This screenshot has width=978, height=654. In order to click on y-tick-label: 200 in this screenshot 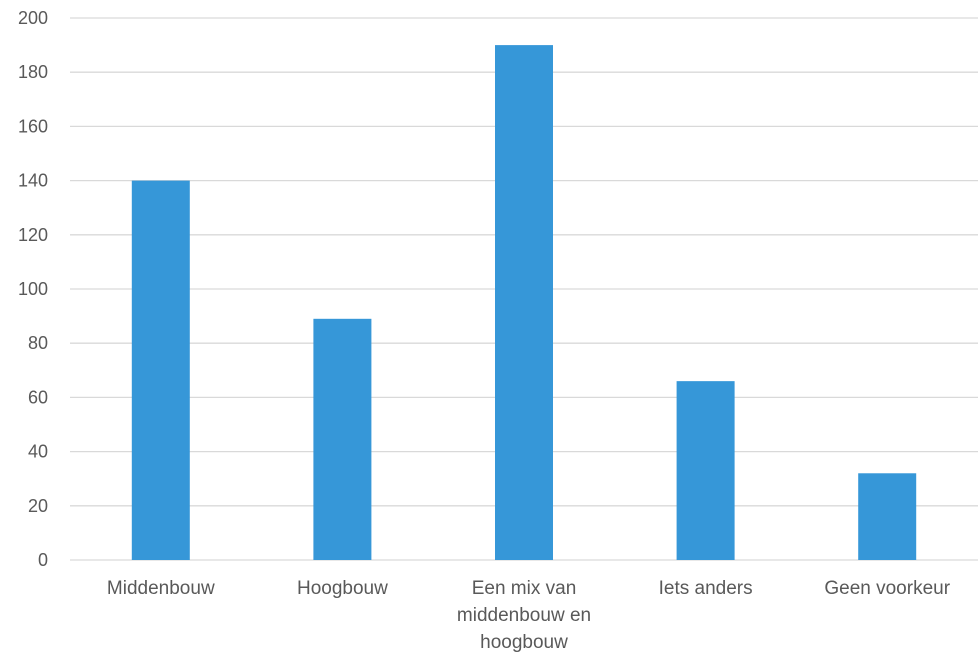, I will do `click(33, 18)`.